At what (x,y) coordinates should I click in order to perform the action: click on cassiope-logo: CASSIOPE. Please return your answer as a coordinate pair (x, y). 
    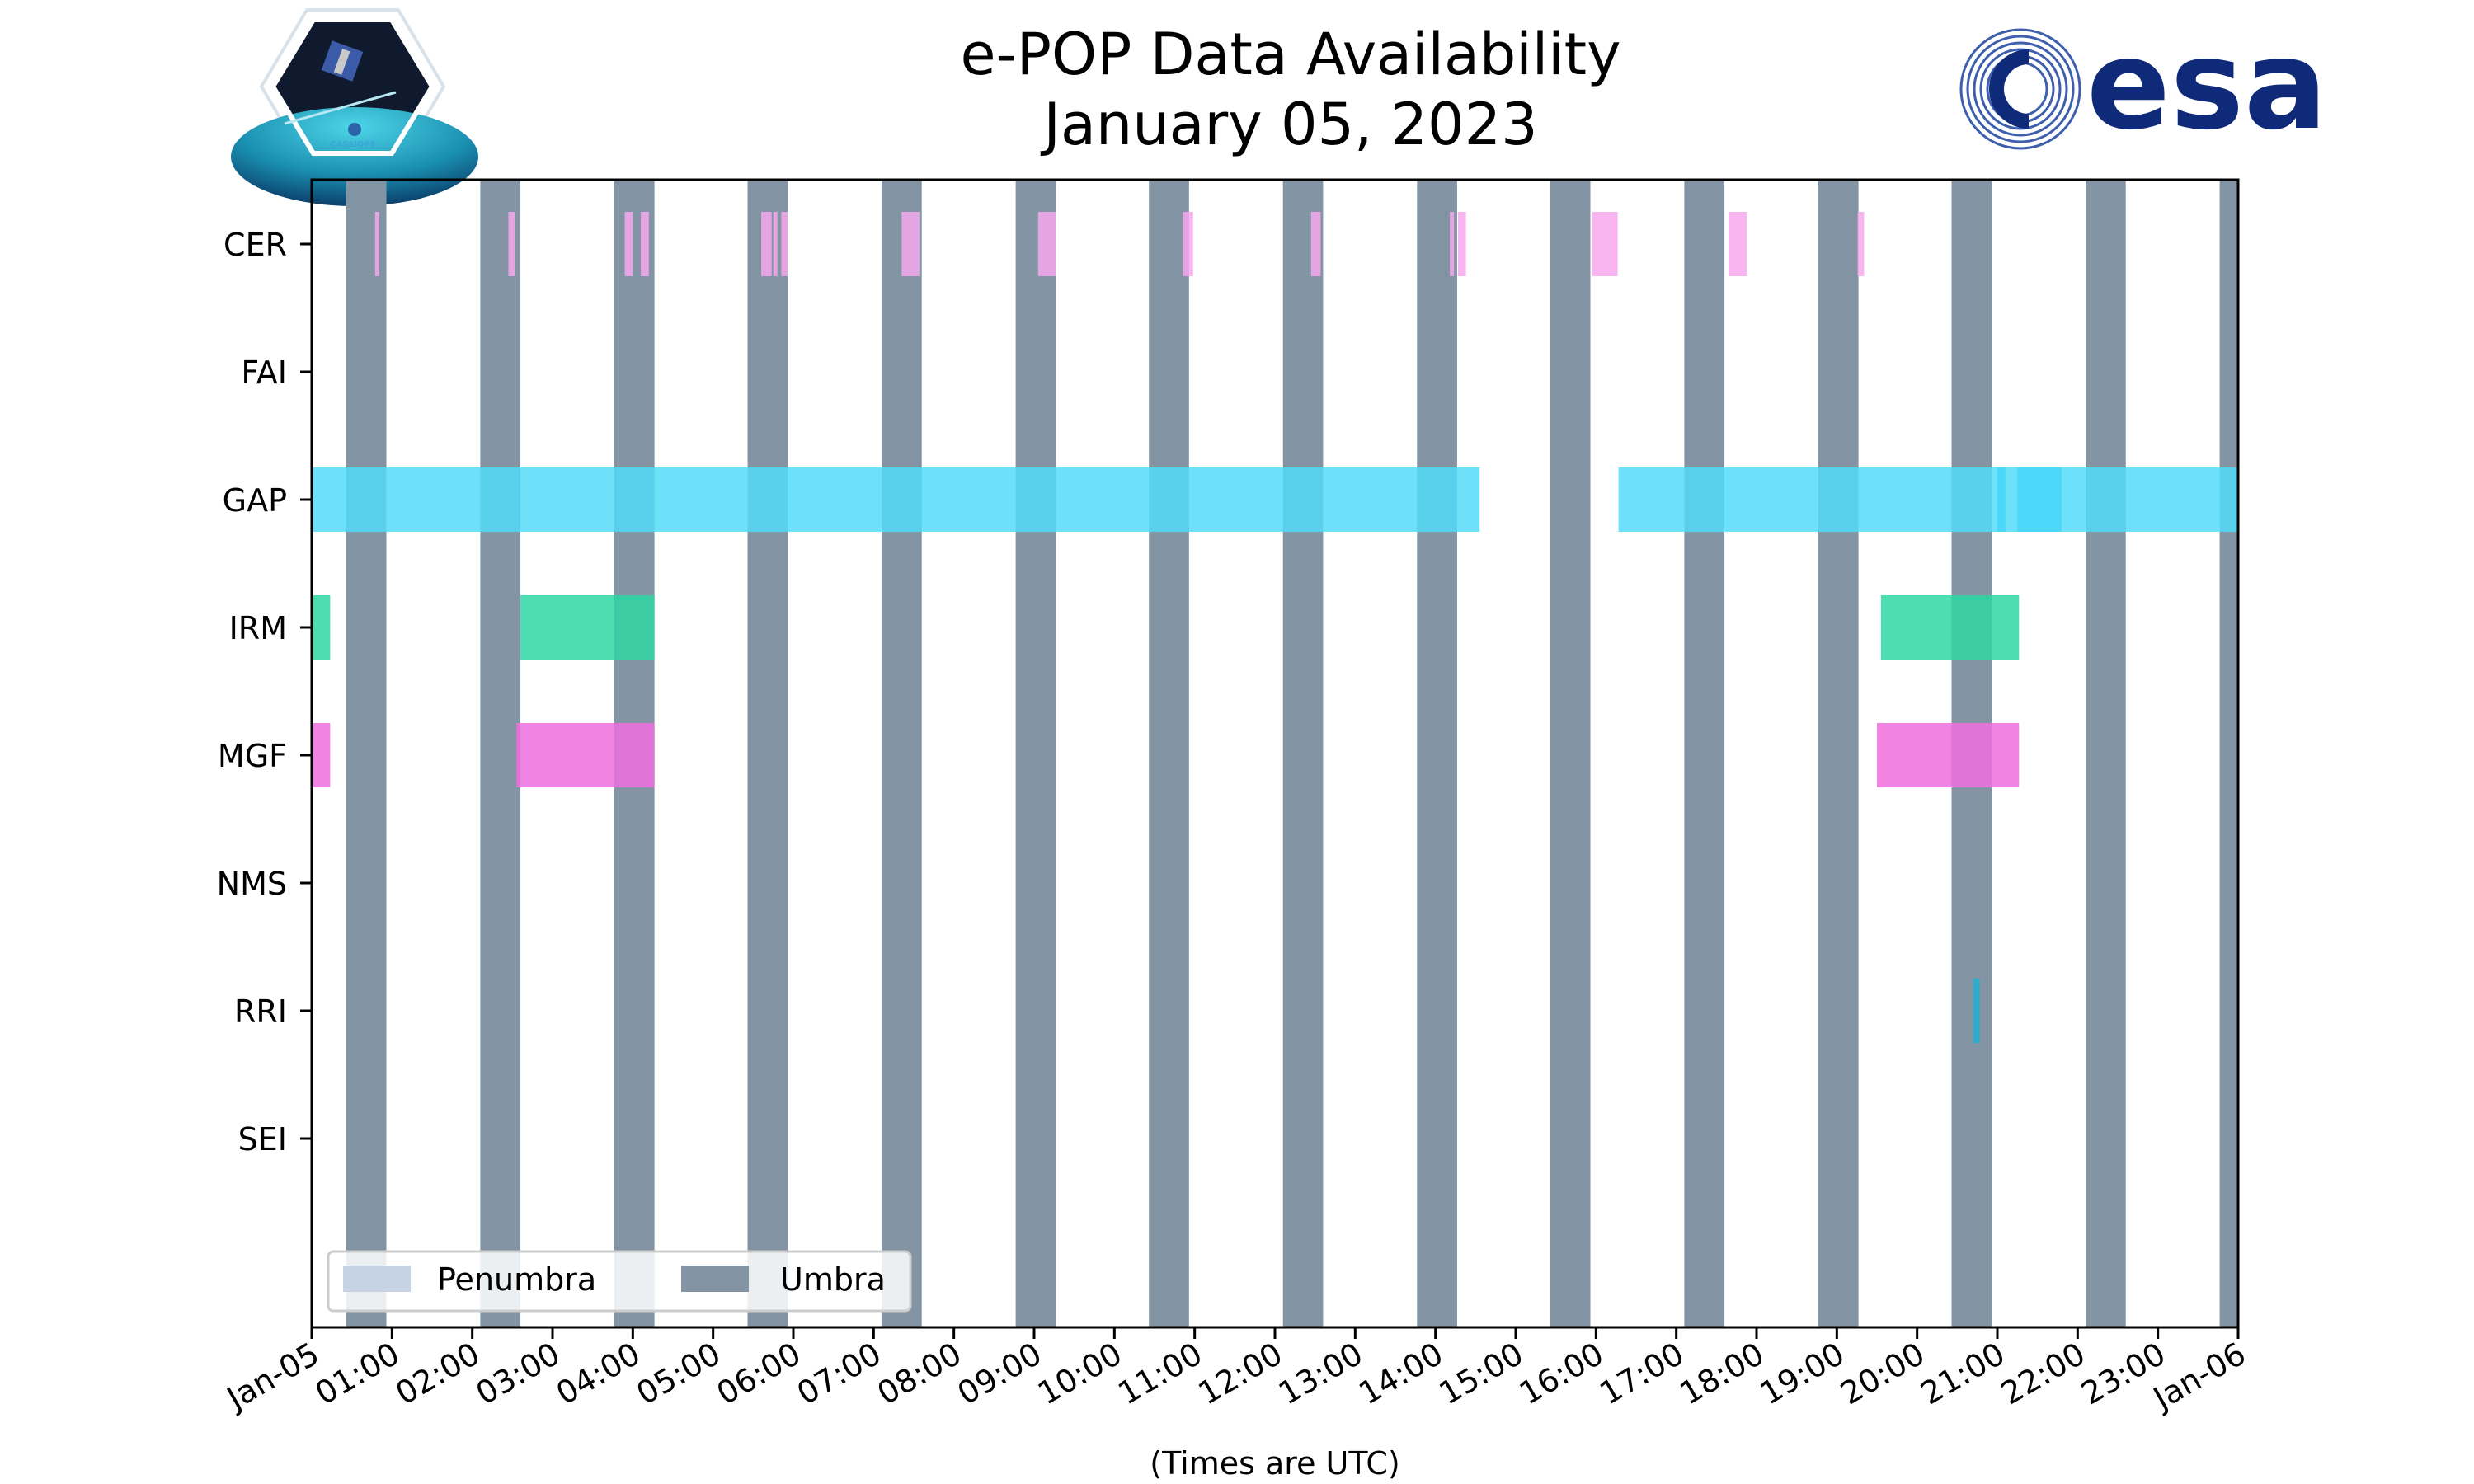
    Looking at the image, I should click on (354, 107).